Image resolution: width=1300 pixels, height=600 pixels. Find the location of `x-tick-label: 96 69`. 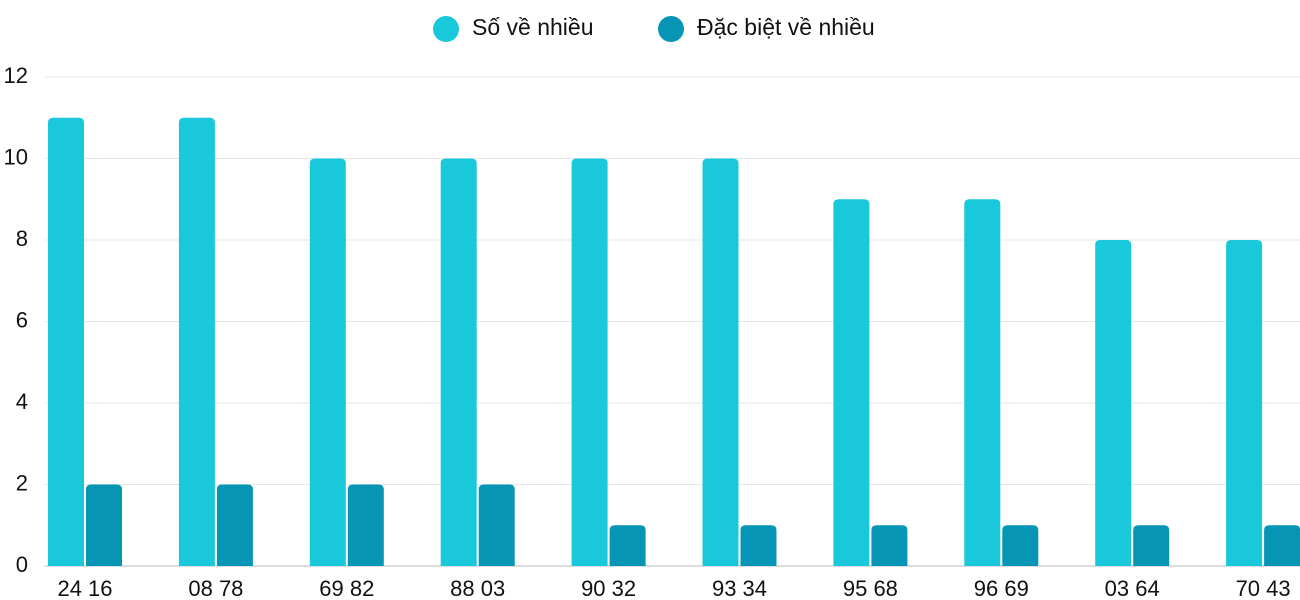

x-tick-label: 96 69 is located at coordinates (1001, 588).